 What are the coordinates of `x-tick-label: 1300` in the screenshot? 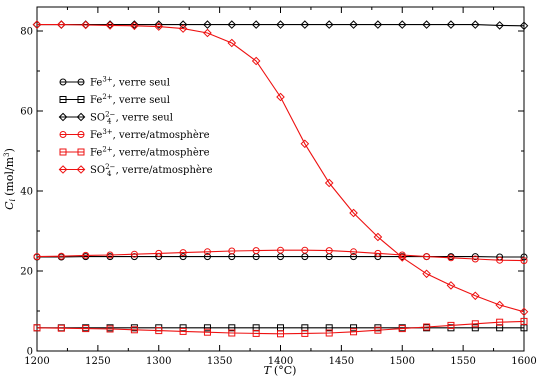 It's located at (158, 361).